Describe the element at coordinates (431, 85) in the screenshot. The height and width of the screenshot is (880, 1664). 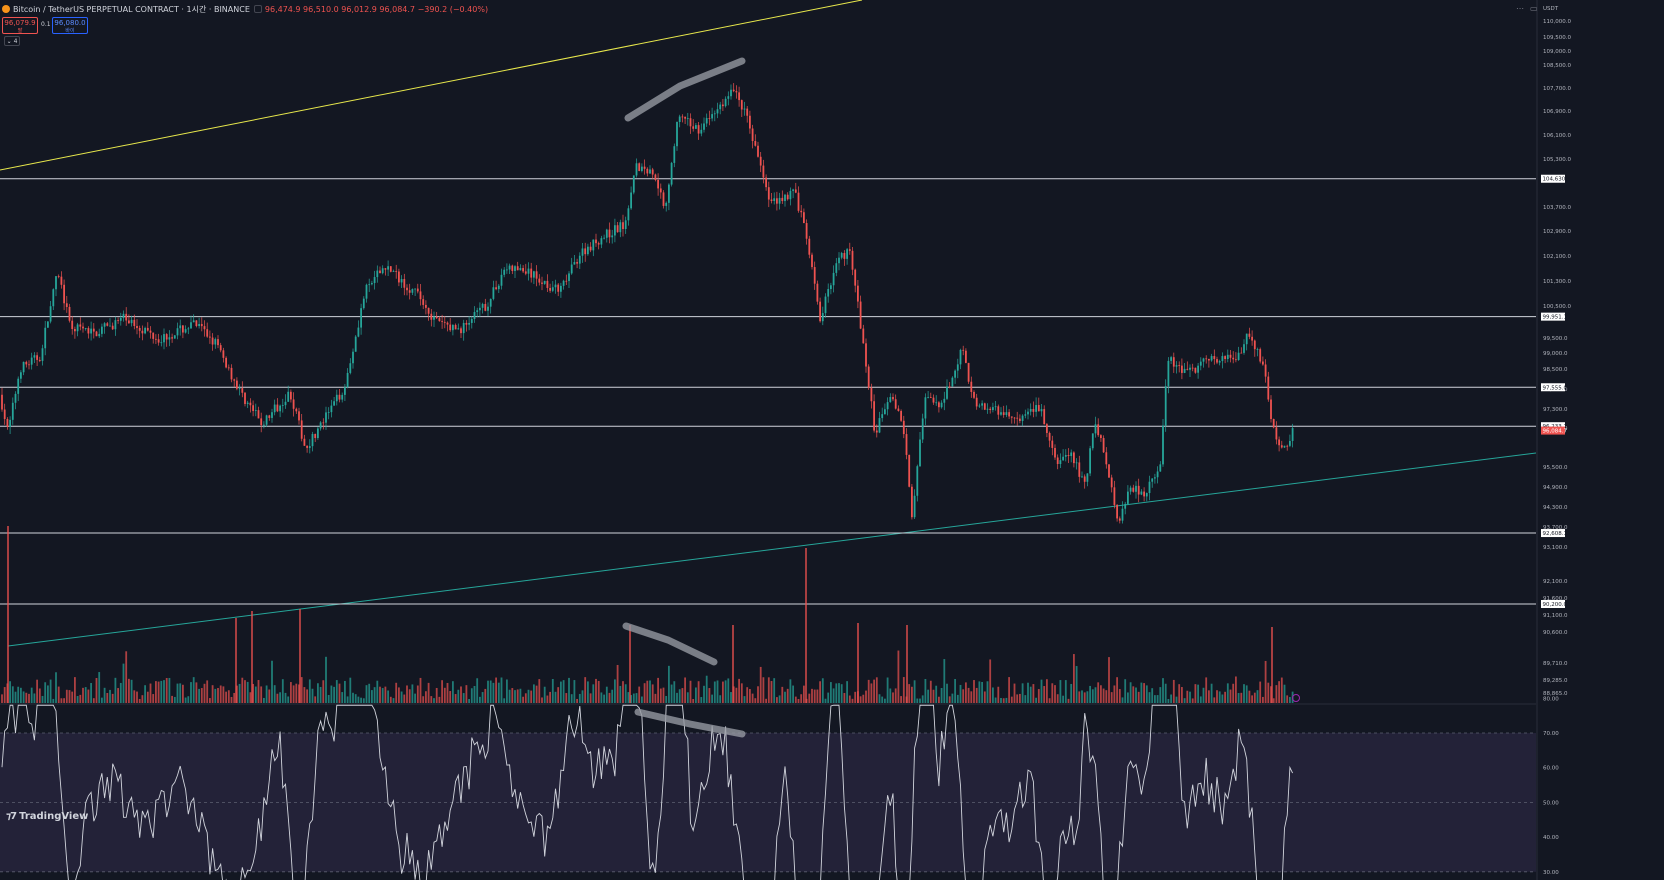
I see `upper-trendline` at that location.